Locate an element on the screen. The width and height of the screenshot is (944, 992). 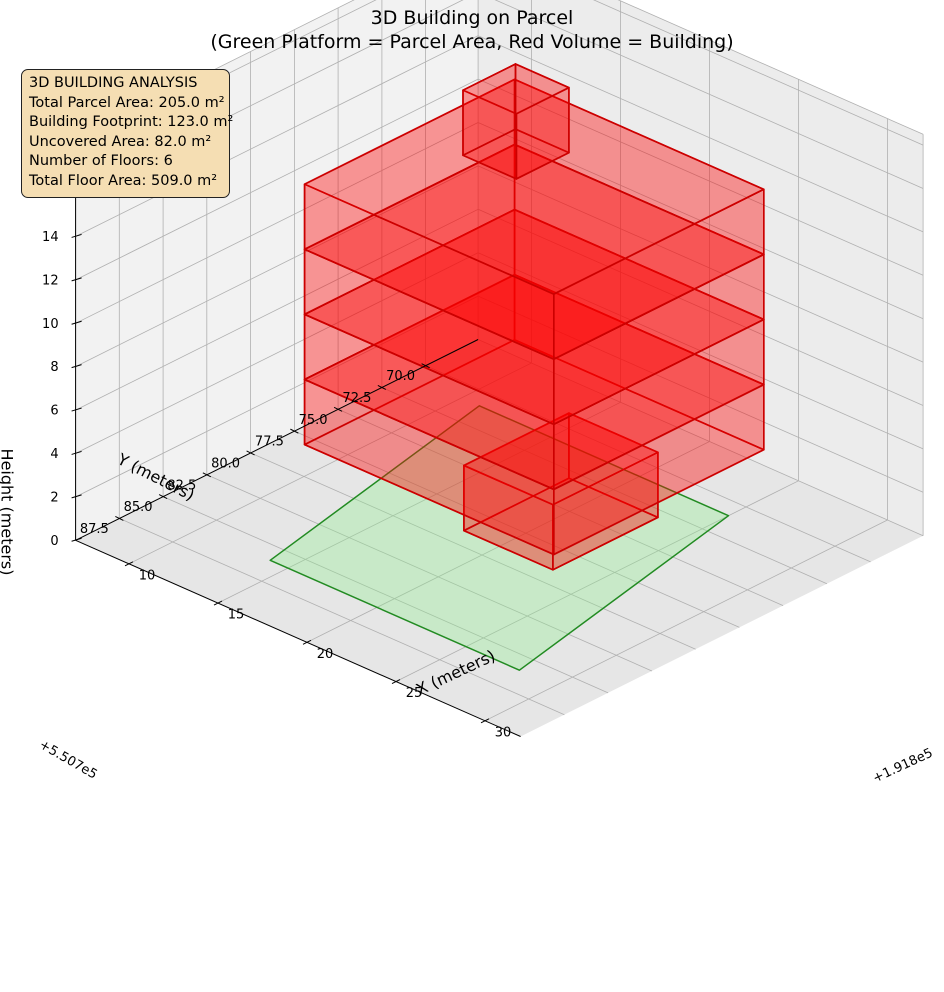
chart-title-line1: 3D Building on Parcel is located at coordinates (472, 18).